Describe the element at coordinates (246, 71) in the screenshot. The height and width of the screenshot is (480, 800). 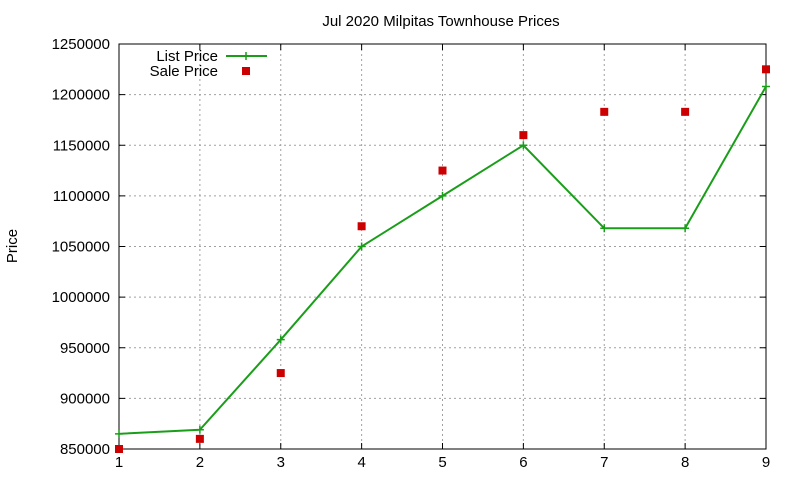
I see `legend-square-marker` at that location.